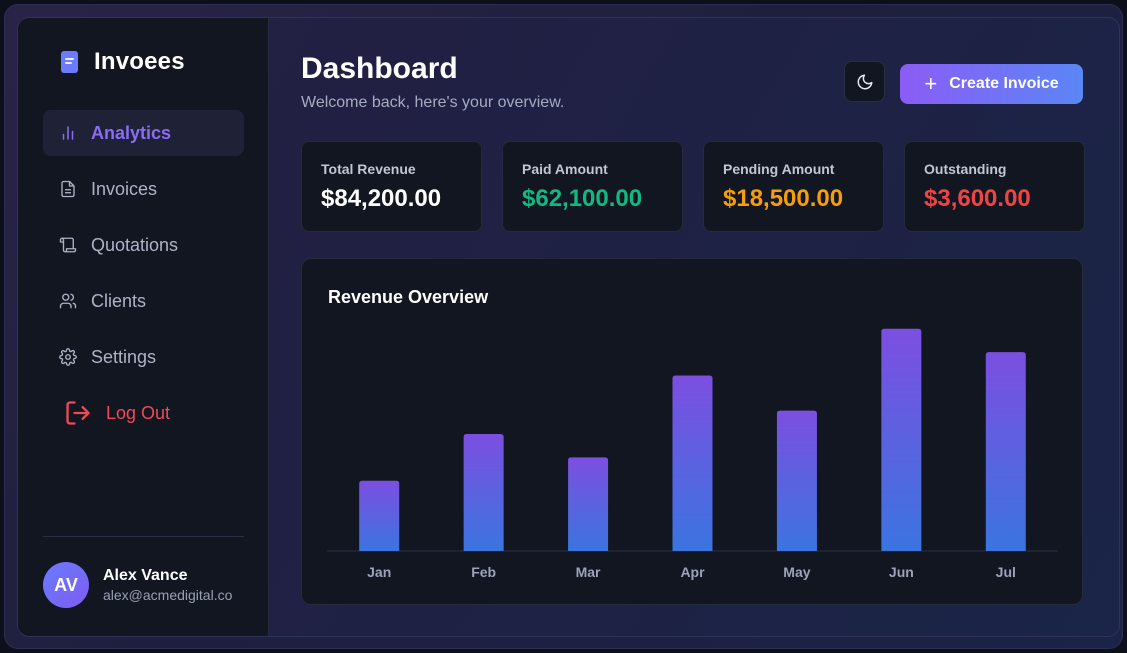 Image resolution: width=1127 pixels, height=653 pixels. Describe the element at coordinates (131, 132) in the screenshot. I see `sidebar-item-label: Analytics` at that location.